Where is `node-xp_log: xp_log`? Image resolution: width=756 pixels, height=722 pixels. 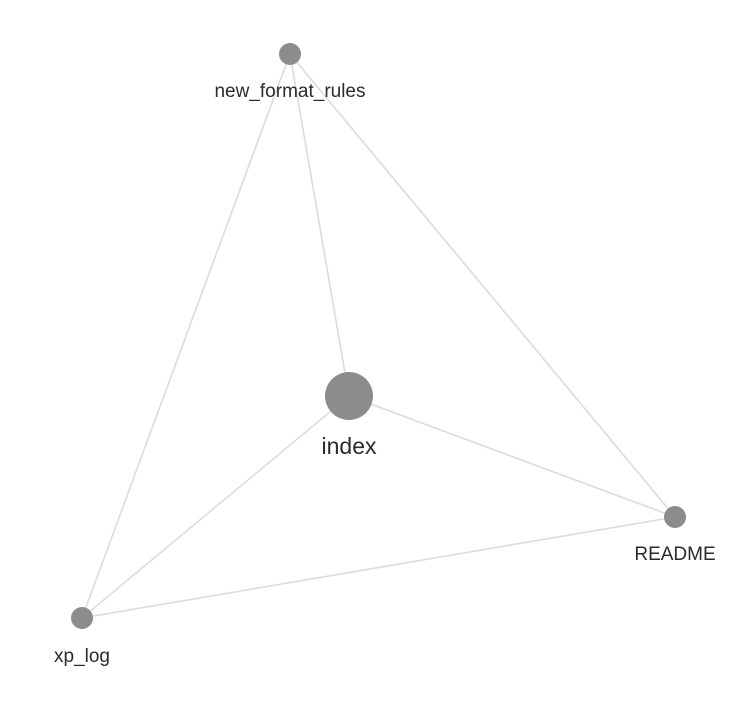
node-xp_log: xp_log is located at coordinates (82, 637).